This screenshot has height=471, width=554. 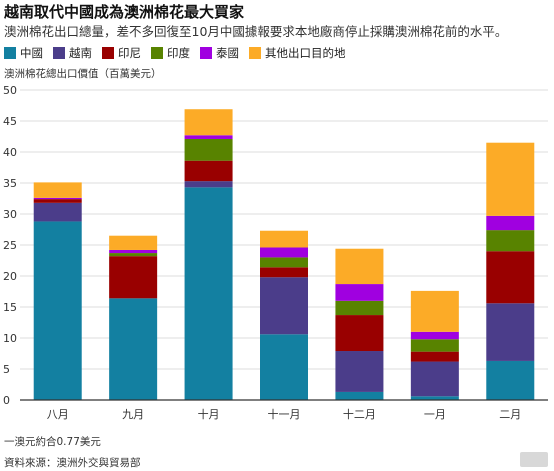 What do you see at coordinates (6, 369) in the screenshot?
I see `y-tick-label: 5` at bounding box center [6, 369].